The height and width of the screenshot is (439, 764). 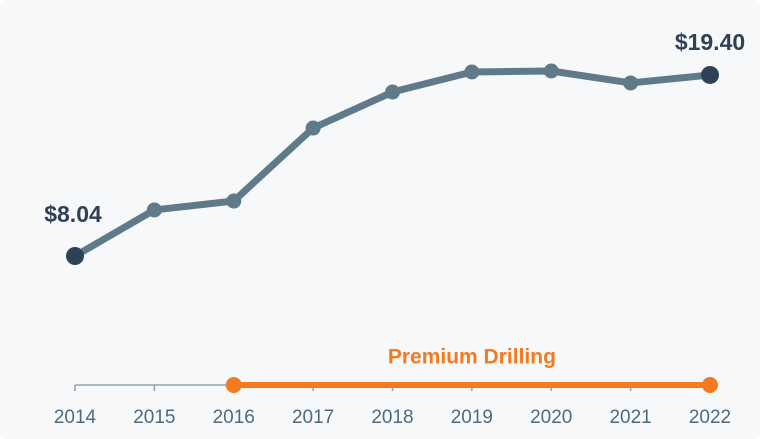 What do you see at coordinates (313, 417) in the screenshot?
I see `x-tick-label: 2017` at bounding box center [313, 417].